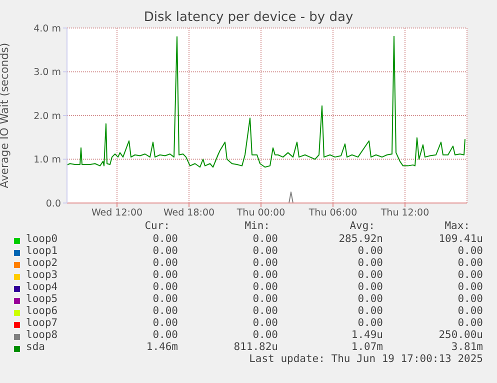  Describe the element at coordinates (248, 17) in the screenshot. I see `chart-title: Disk latency per device - by day` at that location.